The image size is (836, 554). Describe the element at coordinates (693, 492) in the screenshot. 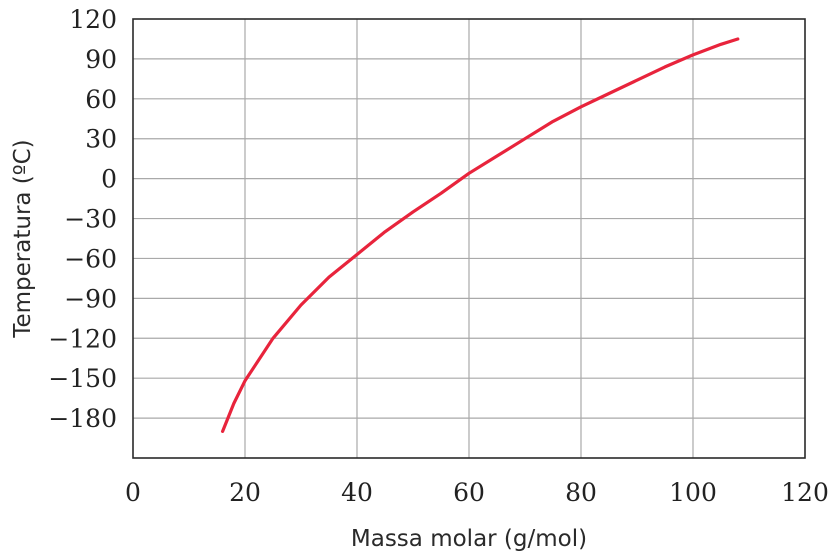

I see `x-tick-label: 100` at that location.